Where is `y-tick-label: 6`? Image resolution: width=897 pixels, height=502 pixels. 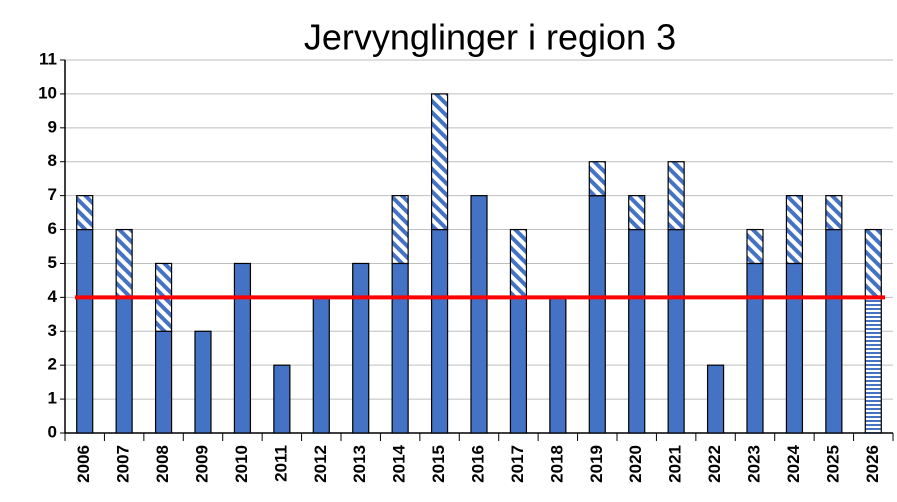
y-tick-label: 6 is located at coordinates (52, 228).